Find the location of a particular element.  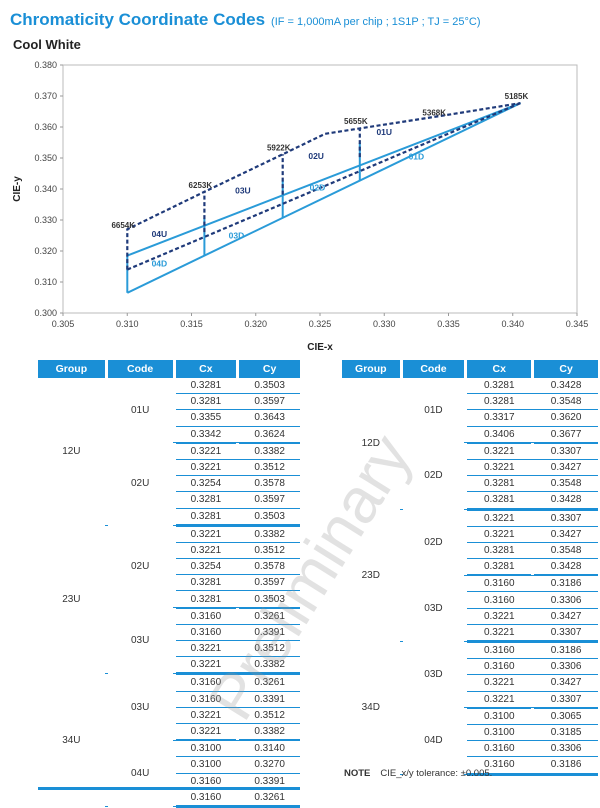

code-cell: 02D is located at coordinates (433, 542).